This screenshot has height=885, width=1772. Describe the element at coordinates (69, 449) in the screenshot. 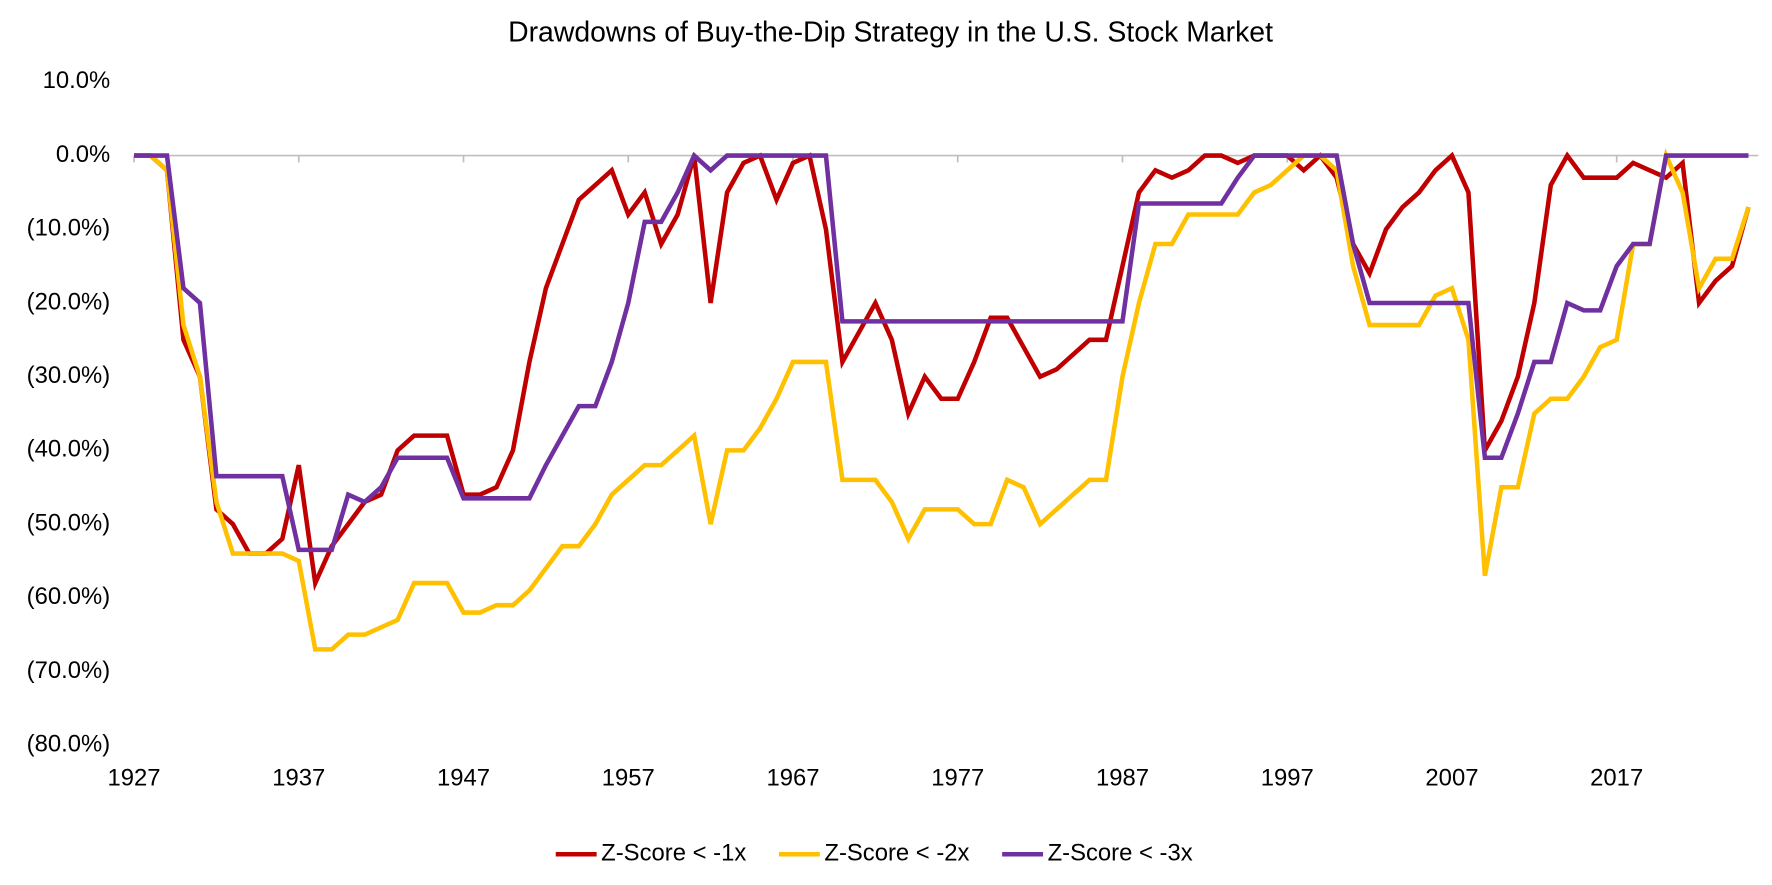

I see `y-tick-label: (40.0%)` at that location.